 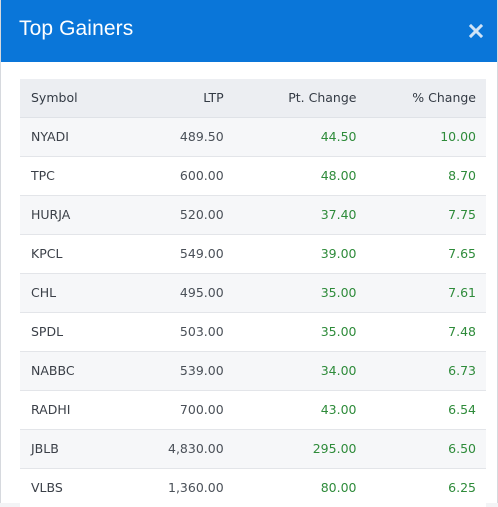 I want to click on ltp-cell: 495.00, so click(x=183, y=292).